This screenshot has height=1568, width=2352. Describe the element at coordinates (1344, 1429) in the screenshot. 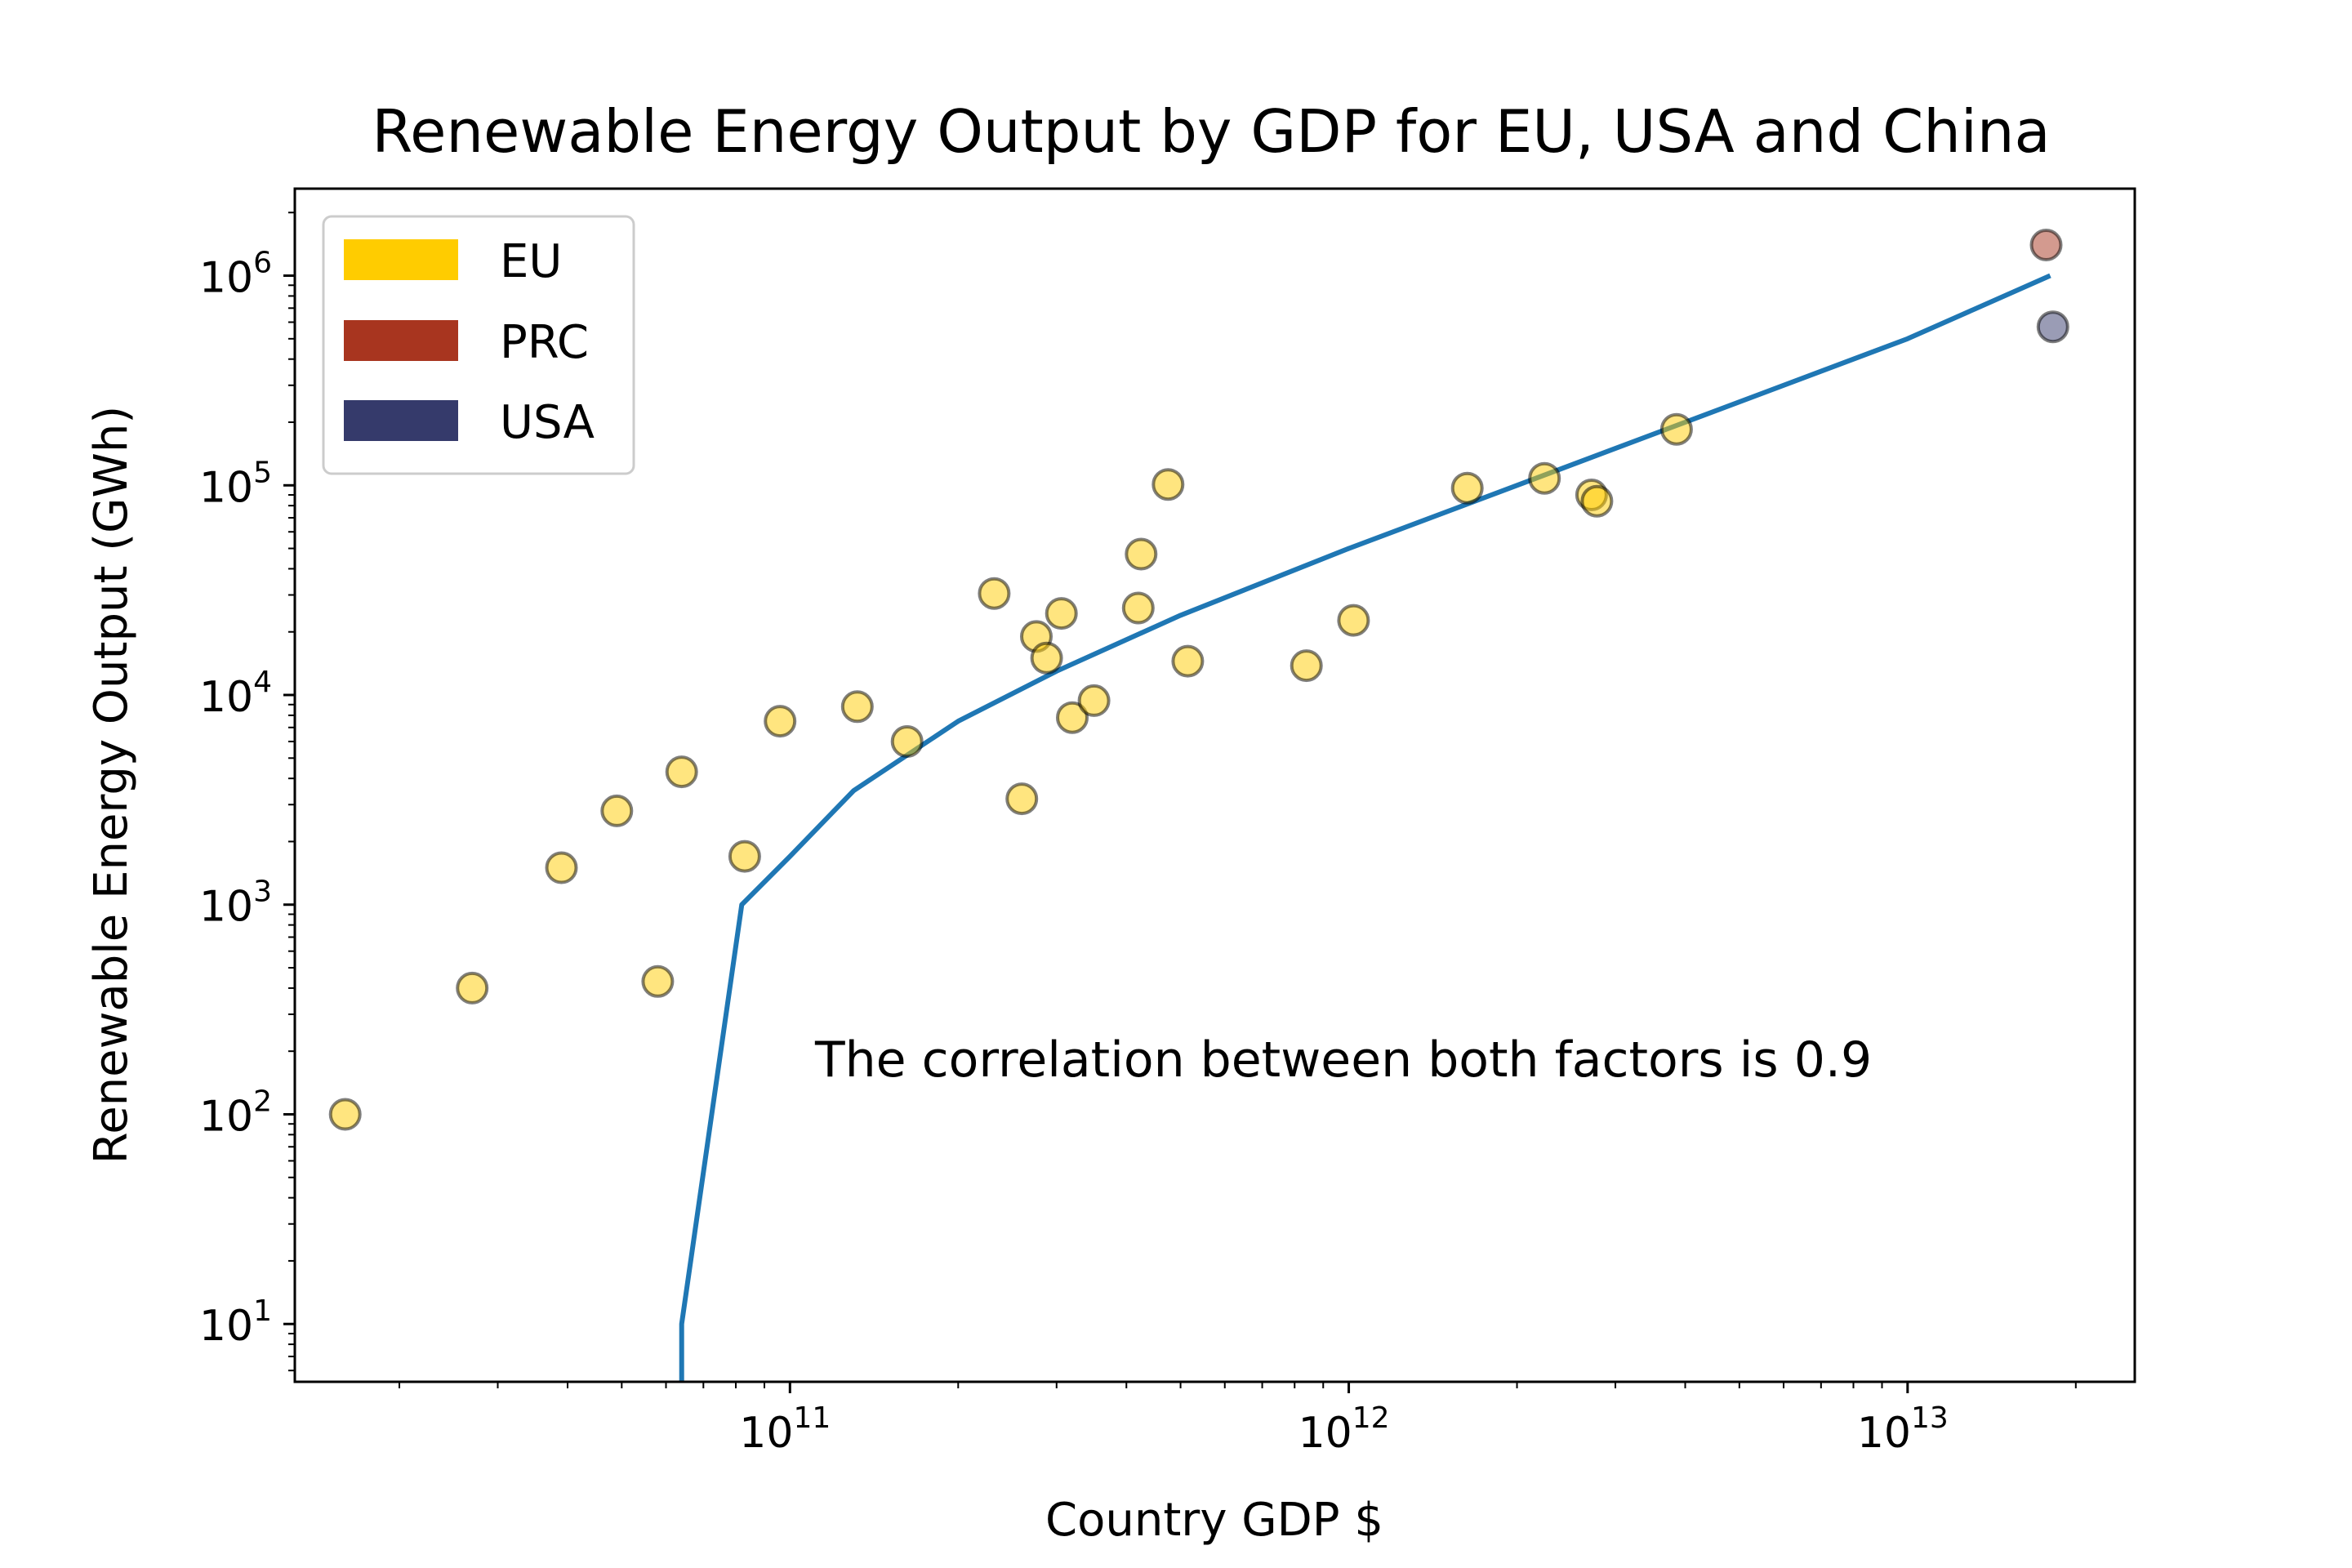

I see `x-tick-label: 1012` at that location.